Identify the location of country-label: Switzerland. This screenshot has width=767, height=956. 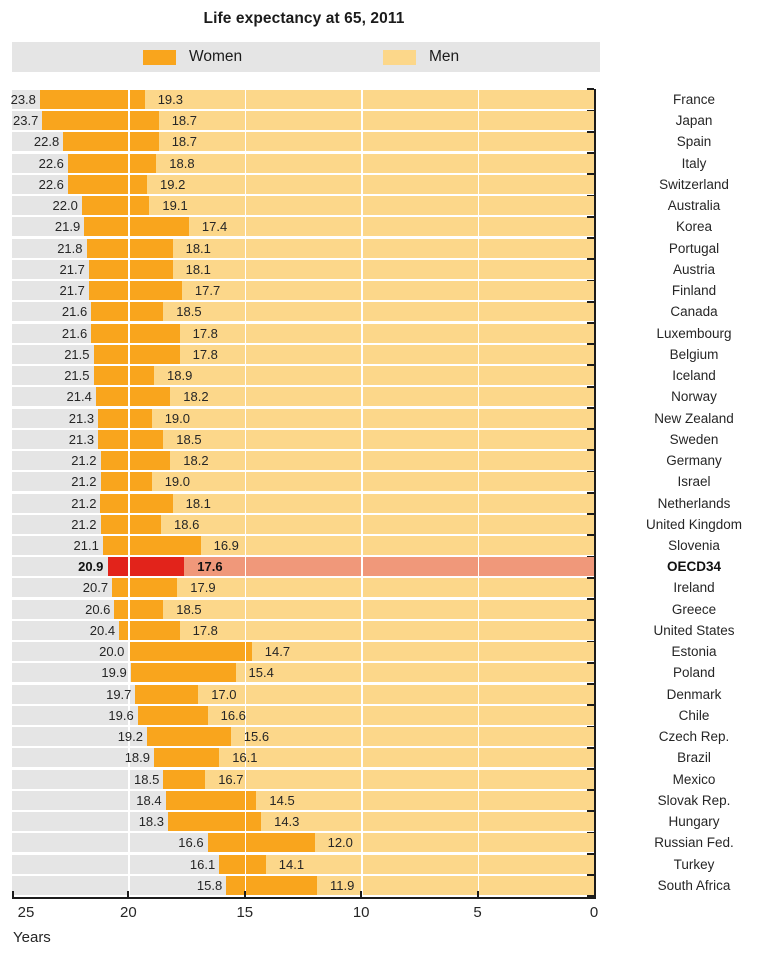
(694, 184).